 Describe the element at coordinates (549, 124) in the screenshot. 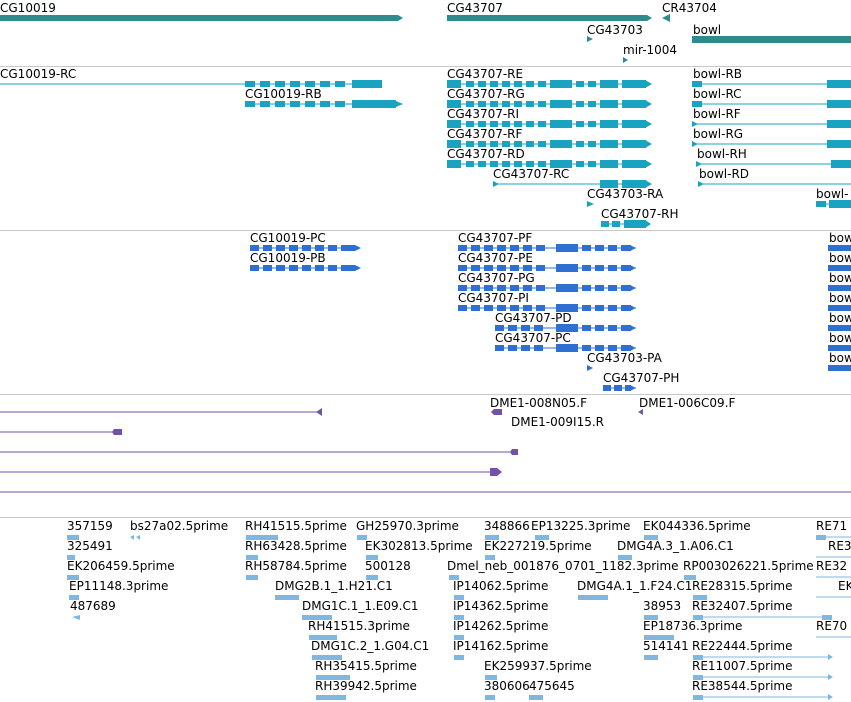

I see `transcript-glyph-cg43707-ri` at that location.